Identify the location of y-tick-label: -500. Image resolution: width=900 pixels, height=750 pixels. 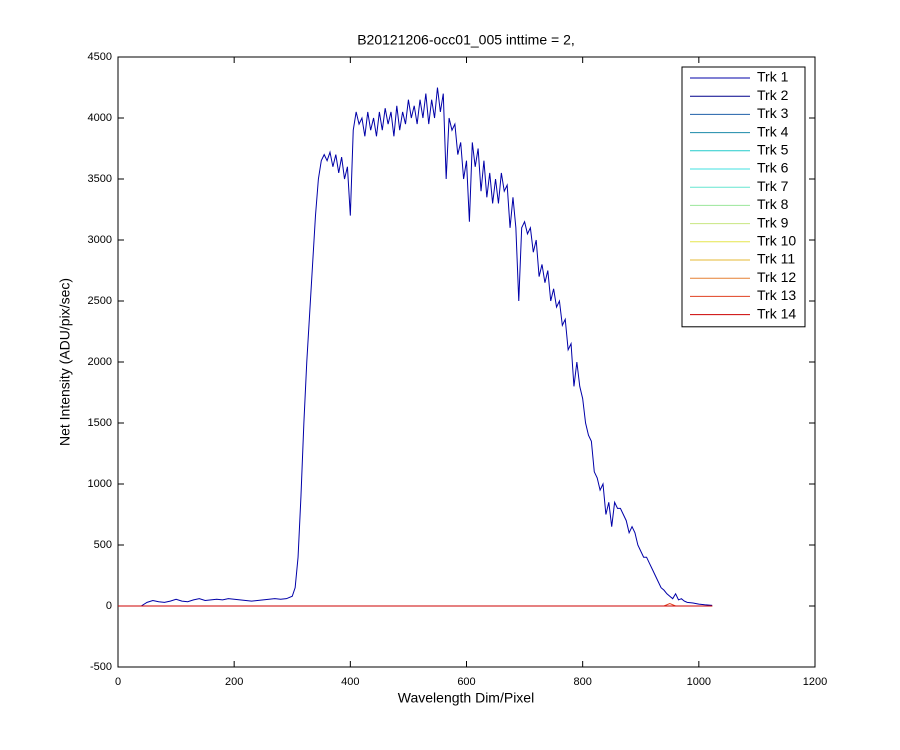
(101, 667).